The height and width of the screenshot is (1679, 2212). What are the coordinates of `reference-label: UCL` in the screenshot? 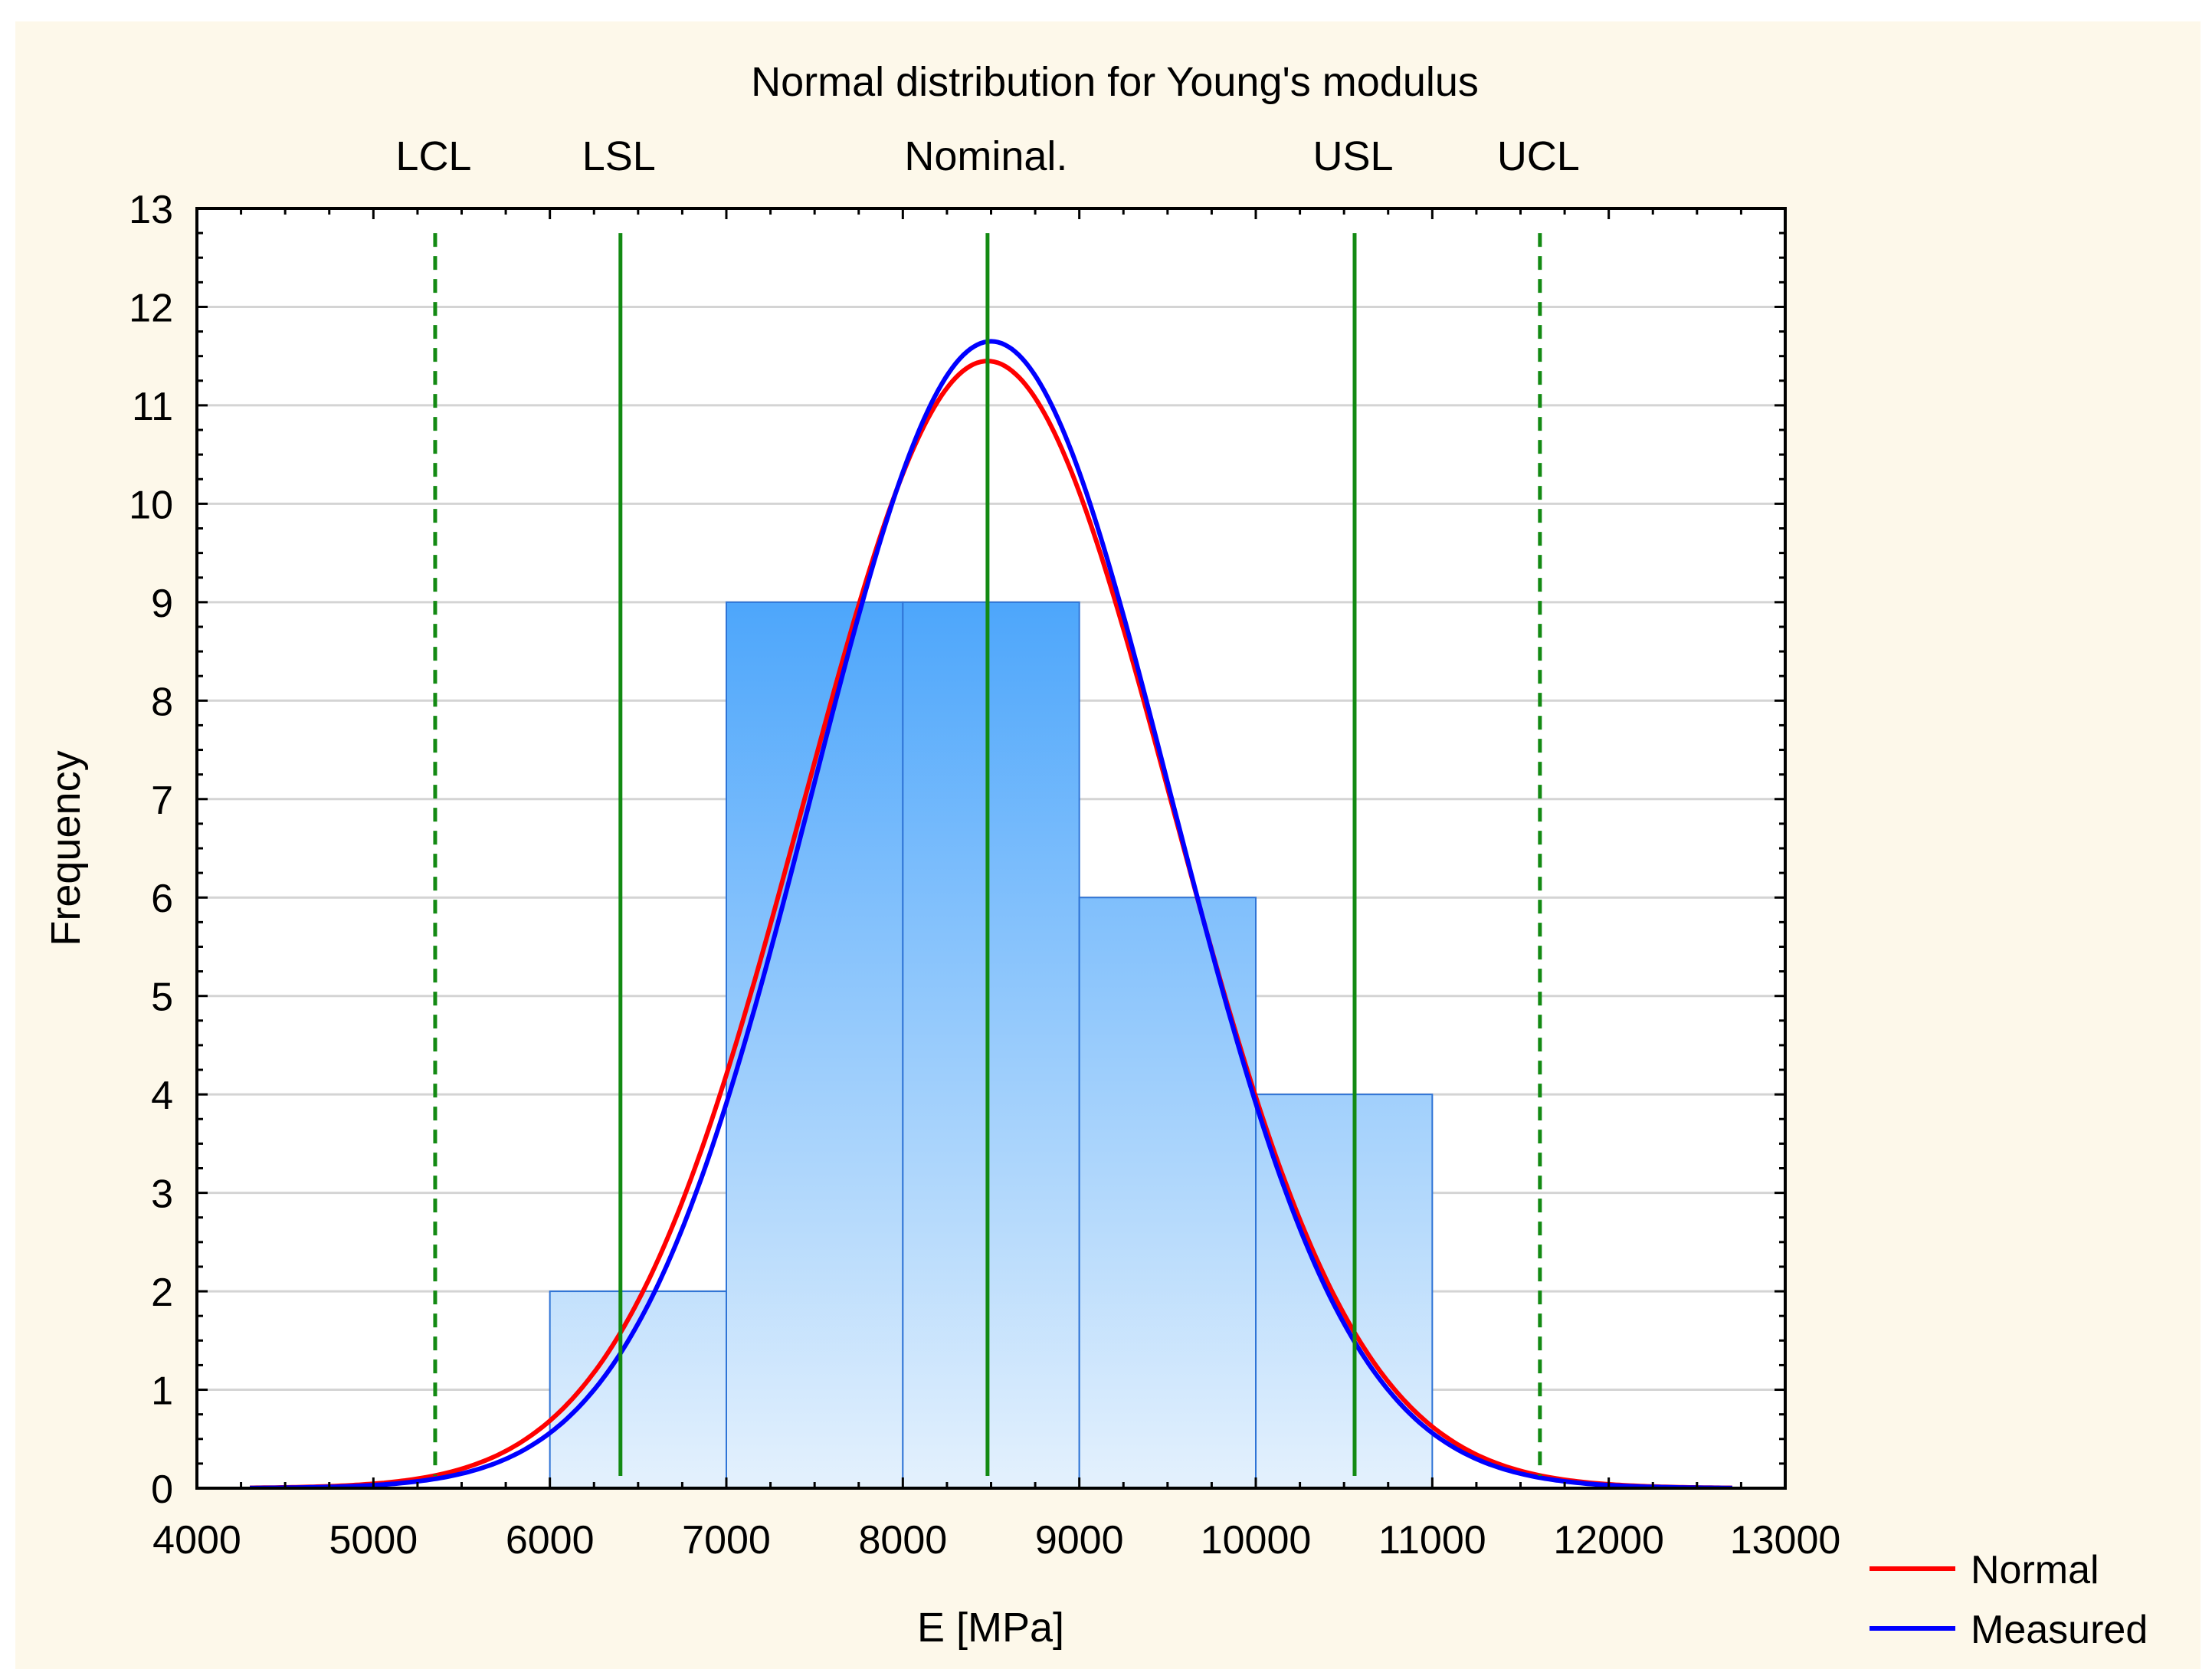 It's located at (1538, 156).